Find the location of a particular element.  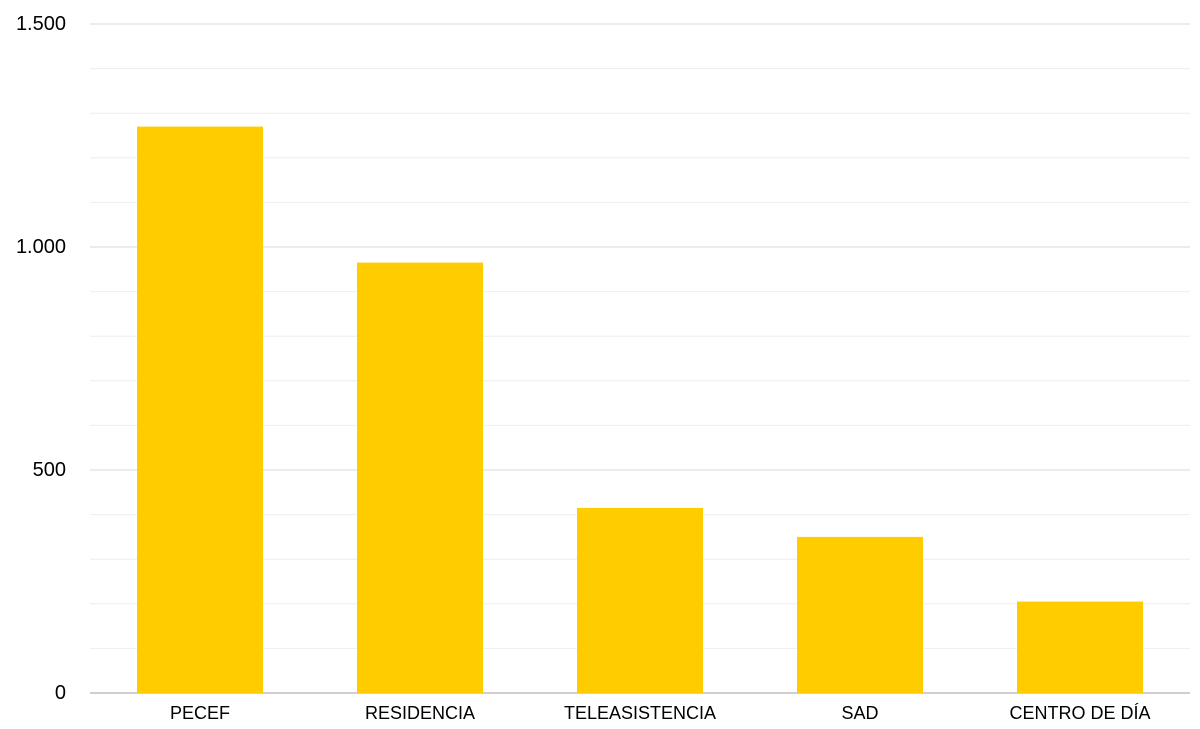

bar-centro-de-d-a is located at coordinates (1080, 647).